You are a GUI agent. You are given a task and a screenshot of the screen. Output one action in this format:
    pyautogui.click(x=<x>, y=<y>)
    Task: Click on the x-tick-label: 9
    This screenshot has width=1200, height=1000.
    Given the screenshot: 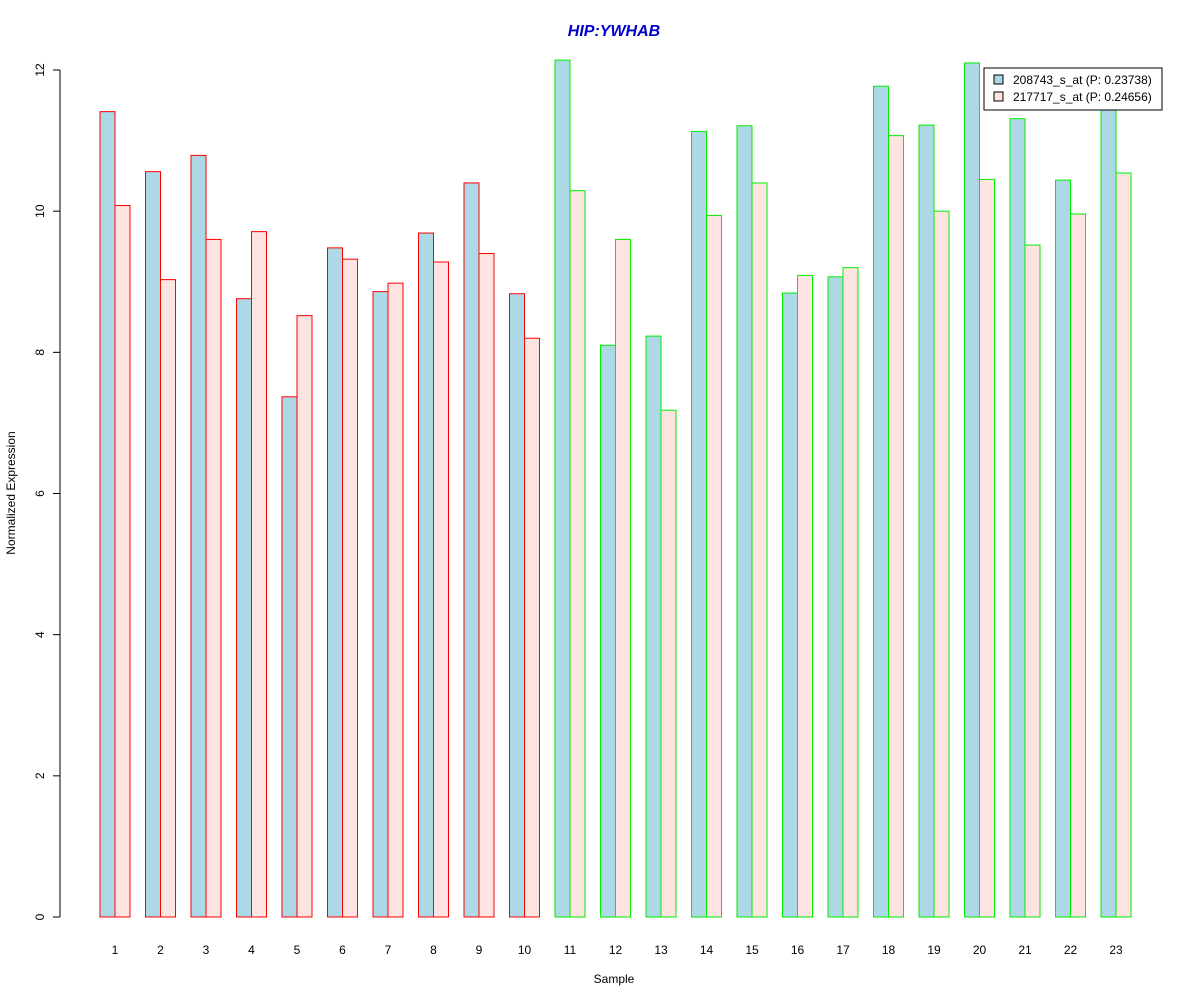 What is the action you would take?
    pyautogui.click(x=479, y=950)
    